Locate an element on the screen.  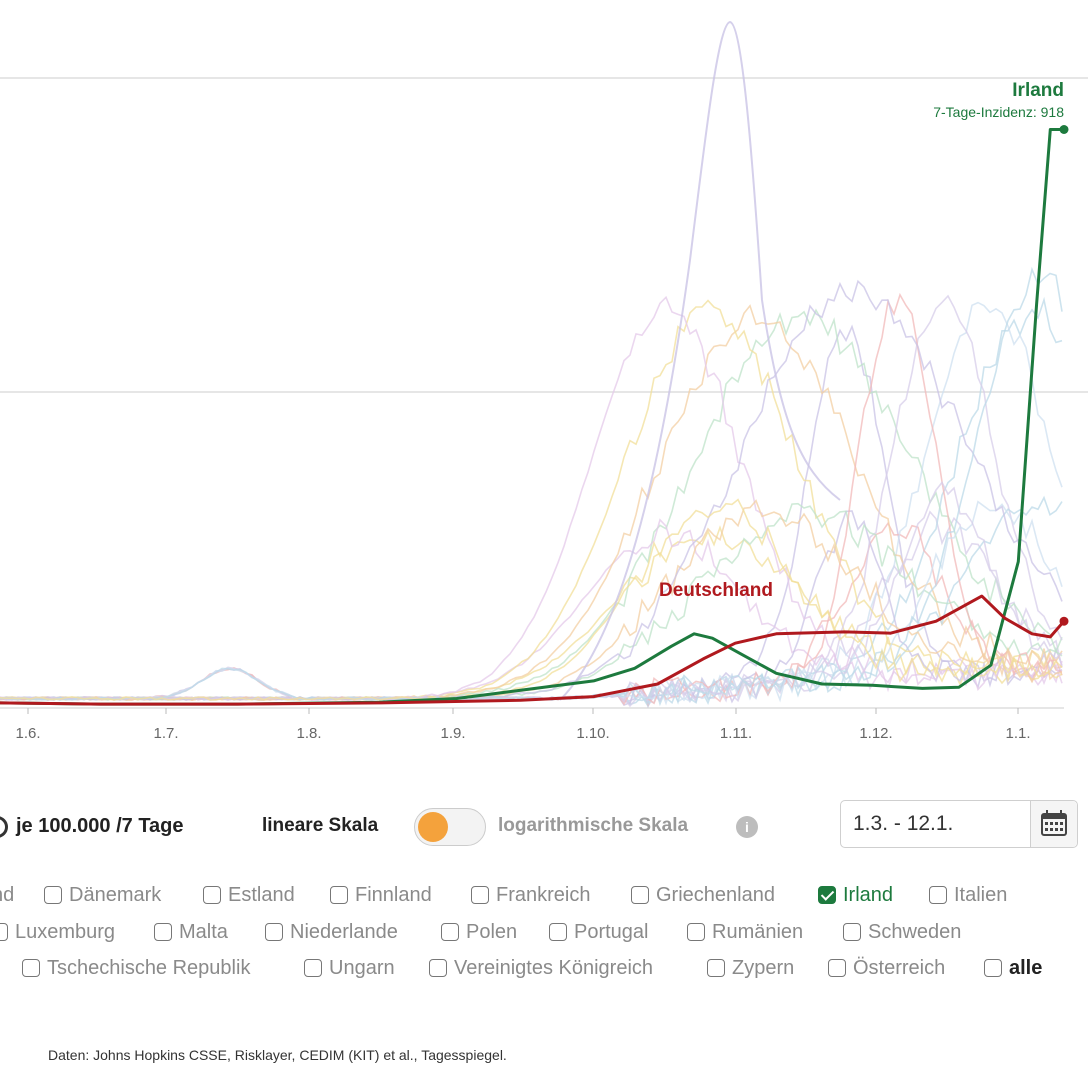
country-checkbox: nd is located at coordinates (7, 895).